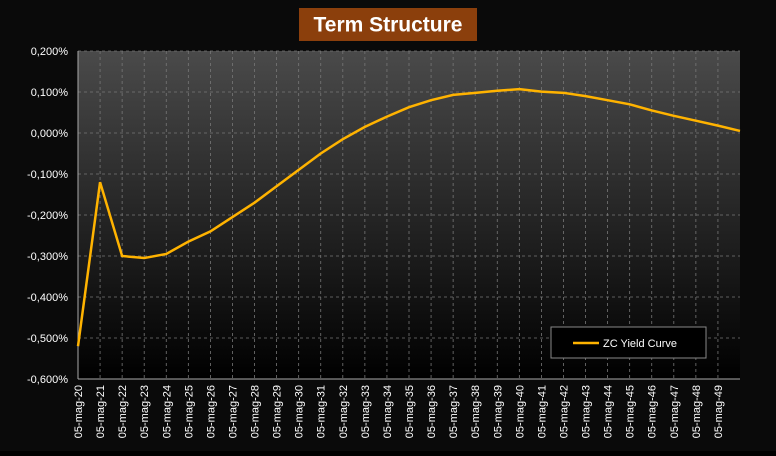  I want to click on x-tick-label: 05-mag-40, so click(520, 411).